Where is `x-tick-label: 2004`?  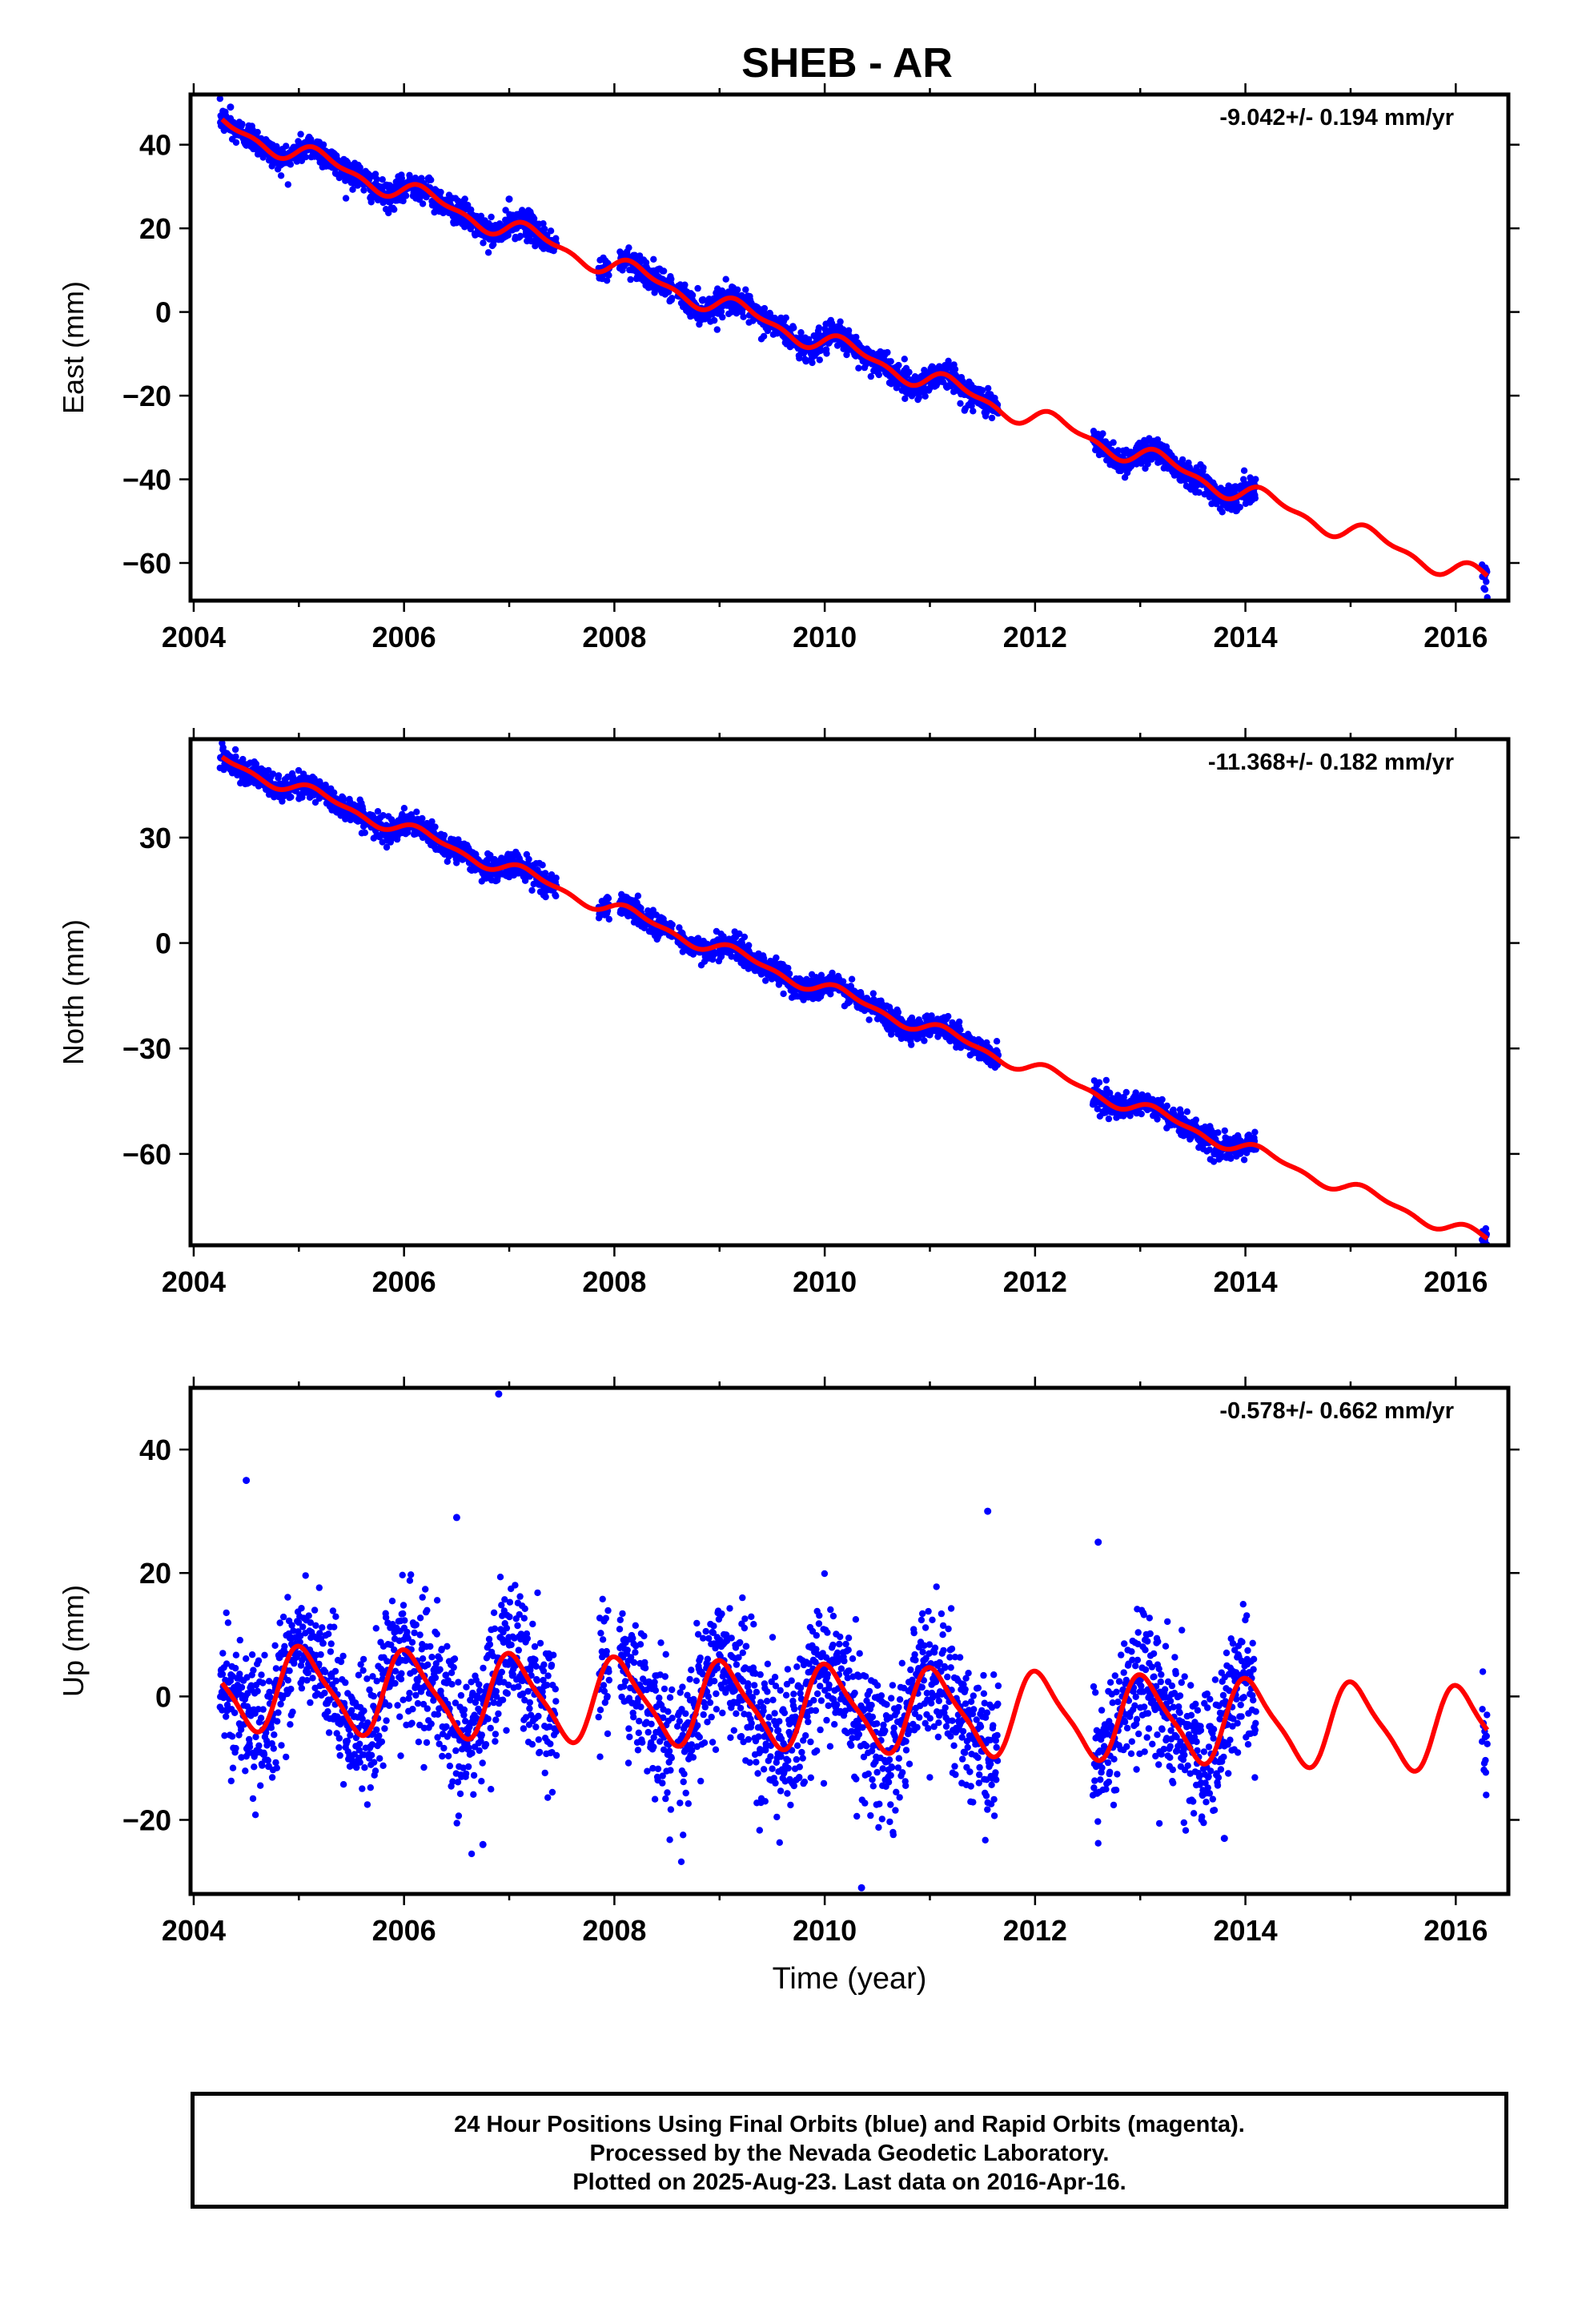
x-tick-label: 2004 is located at coordinates (194, 637).